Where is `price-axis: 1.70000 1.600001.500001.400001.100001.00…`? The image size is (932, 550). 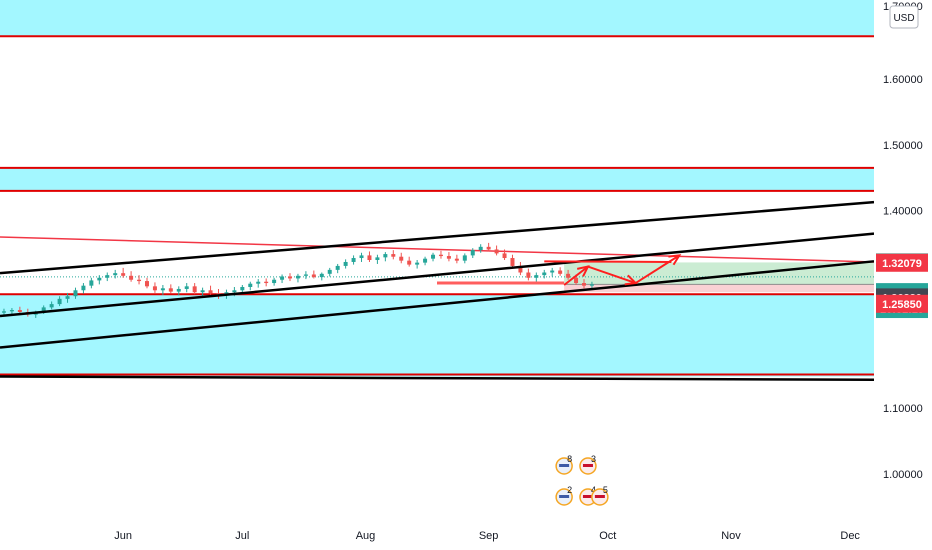
price-axis: 1.70000 1.600001.500001.400001.100001.00… is located at coordinates (903, 260).